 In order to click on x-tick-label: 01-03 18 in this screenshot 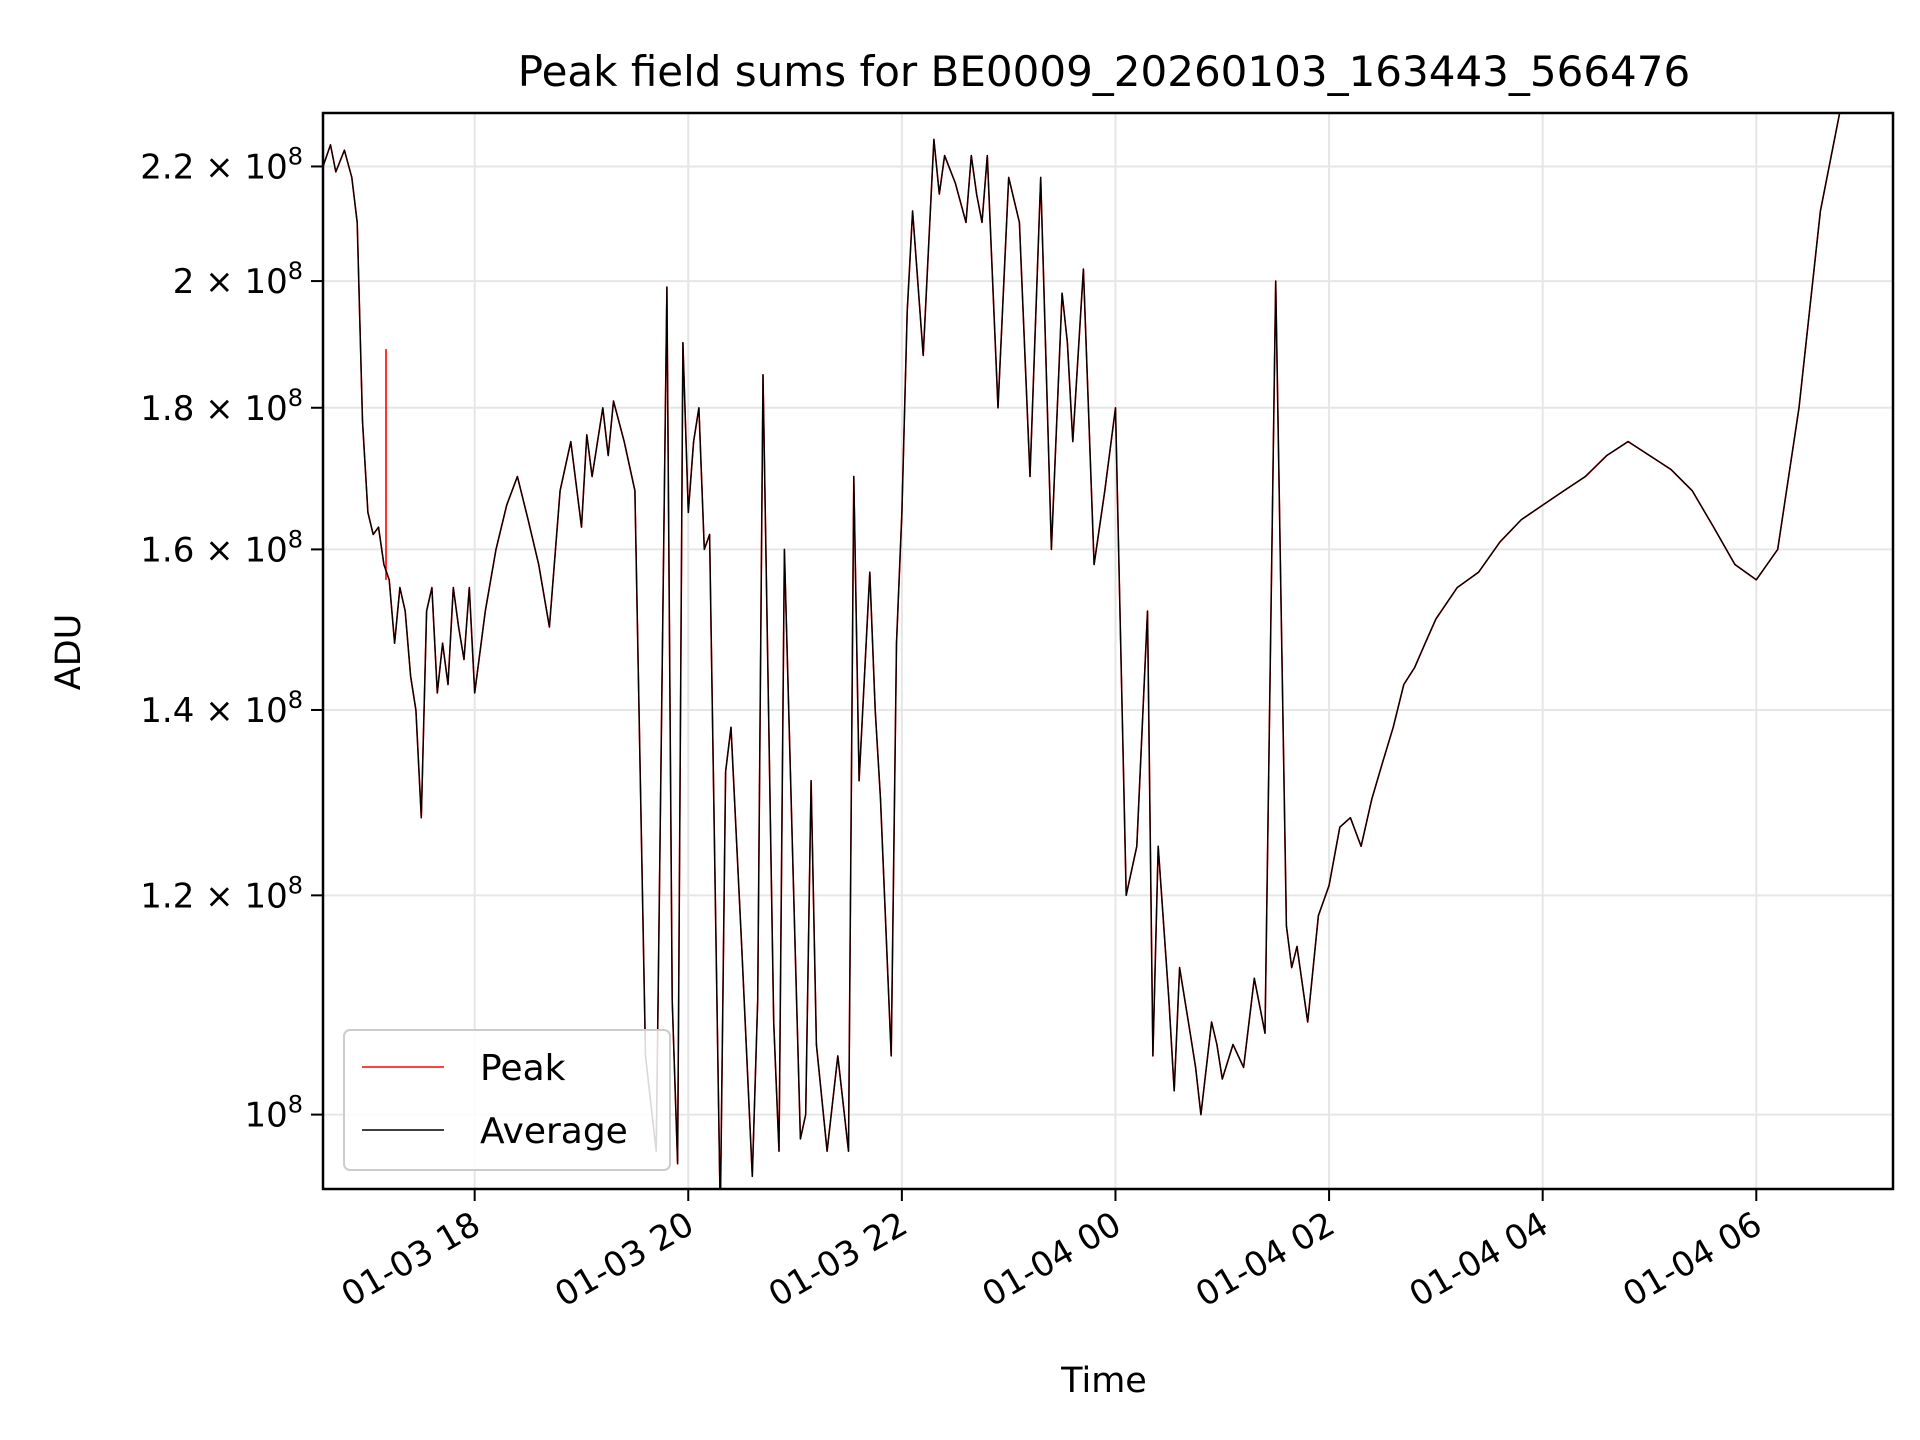, I will do `click(411, 1259)`.